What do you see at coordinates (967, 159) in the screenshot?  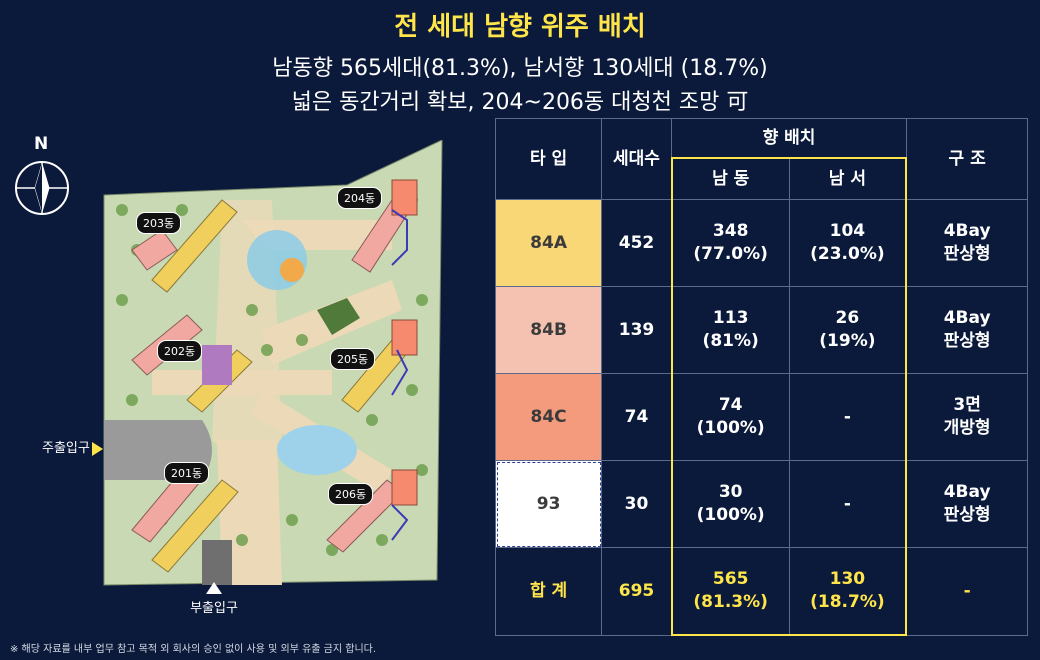 I see `header-structure: 구 조` at bounding box center [967, 159].